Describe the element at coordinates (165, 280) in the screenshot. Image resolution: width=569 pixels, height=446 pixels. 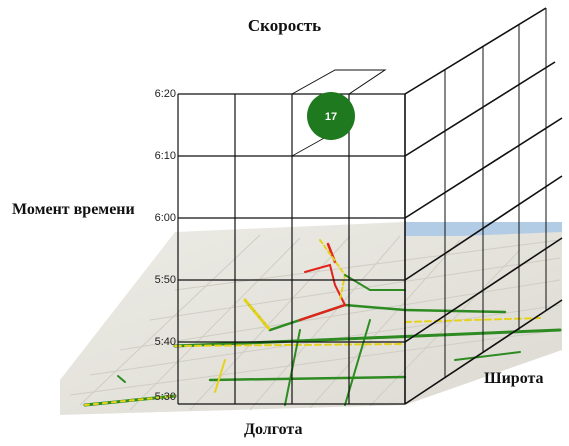
I see `time-tick-label: 5:50` at that location.